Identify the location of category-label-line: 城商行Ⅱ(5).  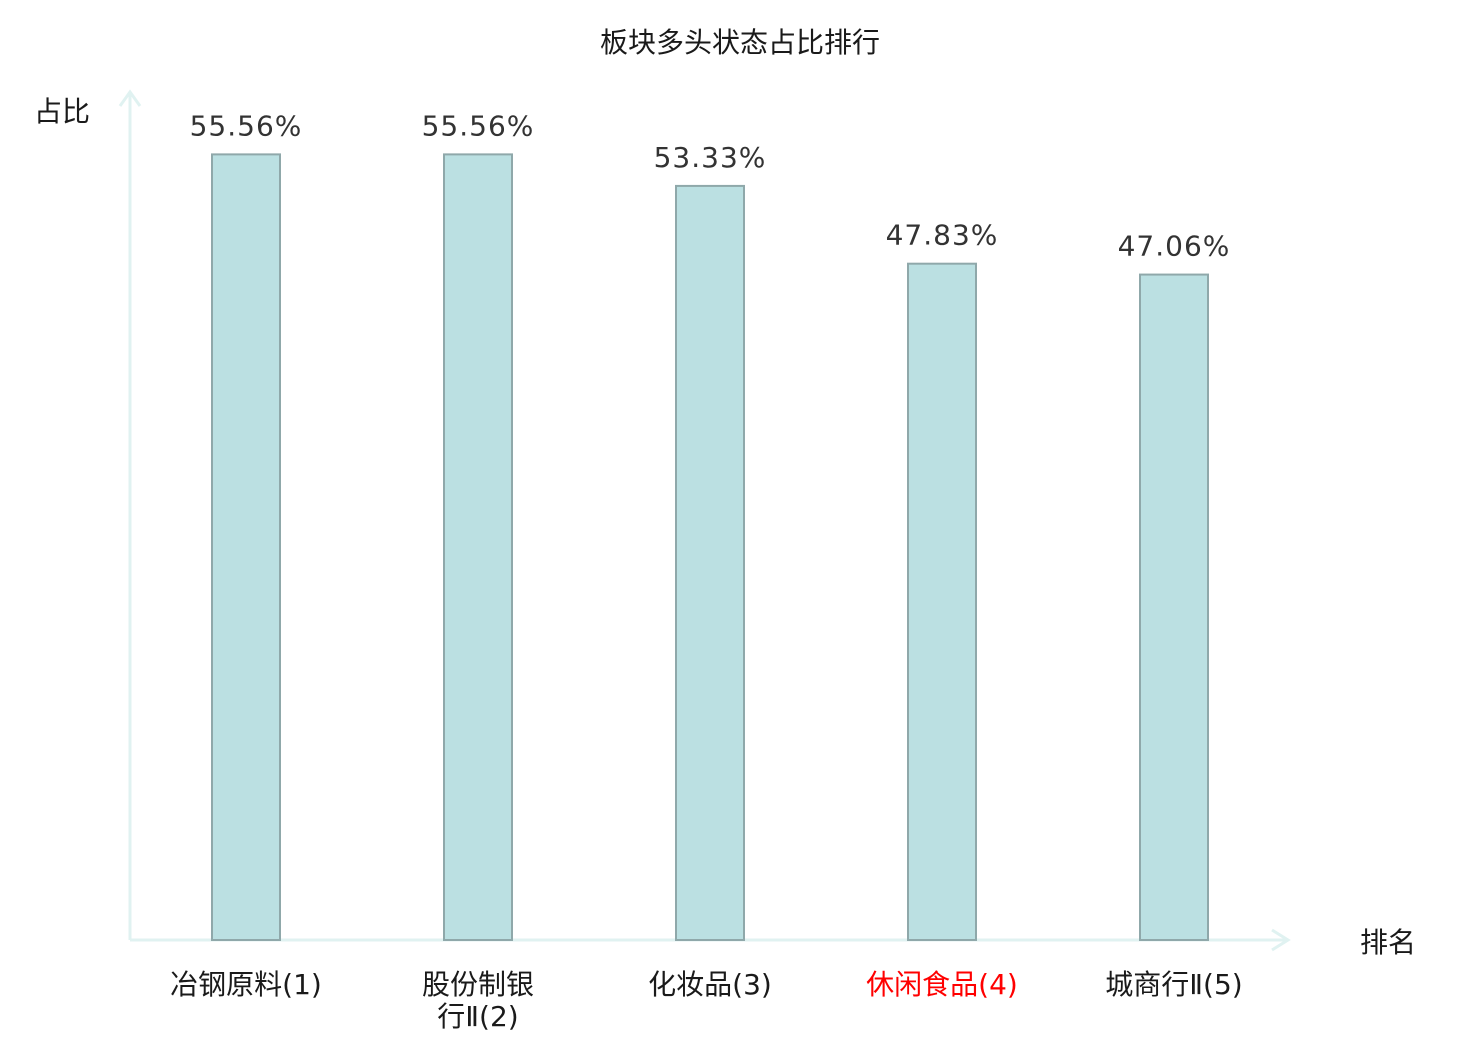
(1173, 984).